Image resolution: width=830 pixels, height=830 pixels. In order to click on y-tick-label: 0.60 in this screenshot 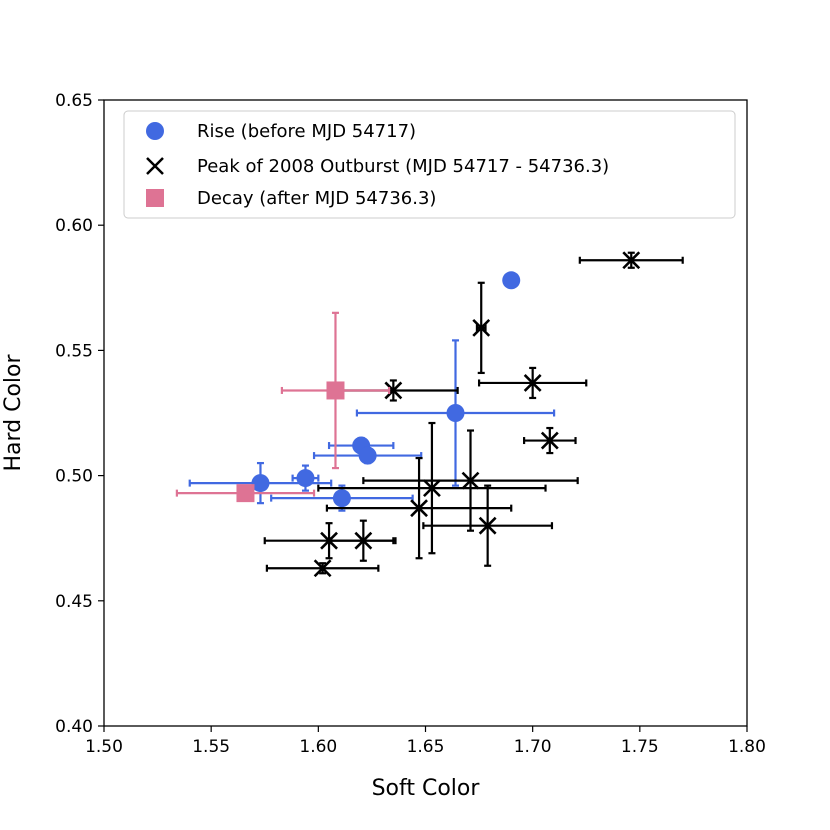, I will do `click(74, 226)`.